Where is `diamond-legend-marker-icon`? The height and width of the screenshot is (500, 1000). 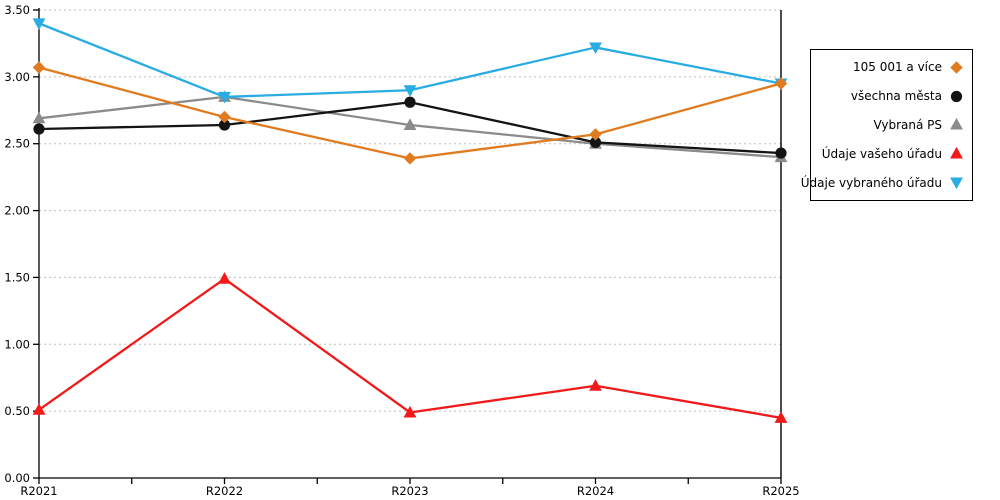 diamond-legend-marker-icon is located at coordinates (956, 67).